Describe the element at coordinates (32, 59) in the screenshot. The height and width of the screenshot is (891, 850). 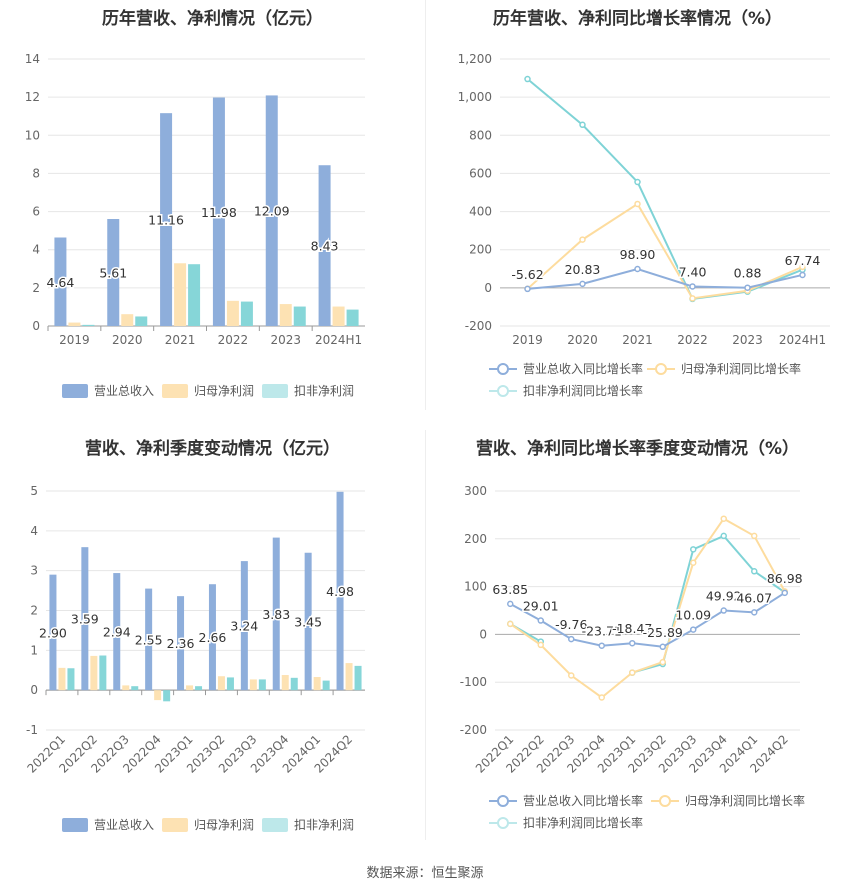
I see `y-tick-label: 14` at that location.